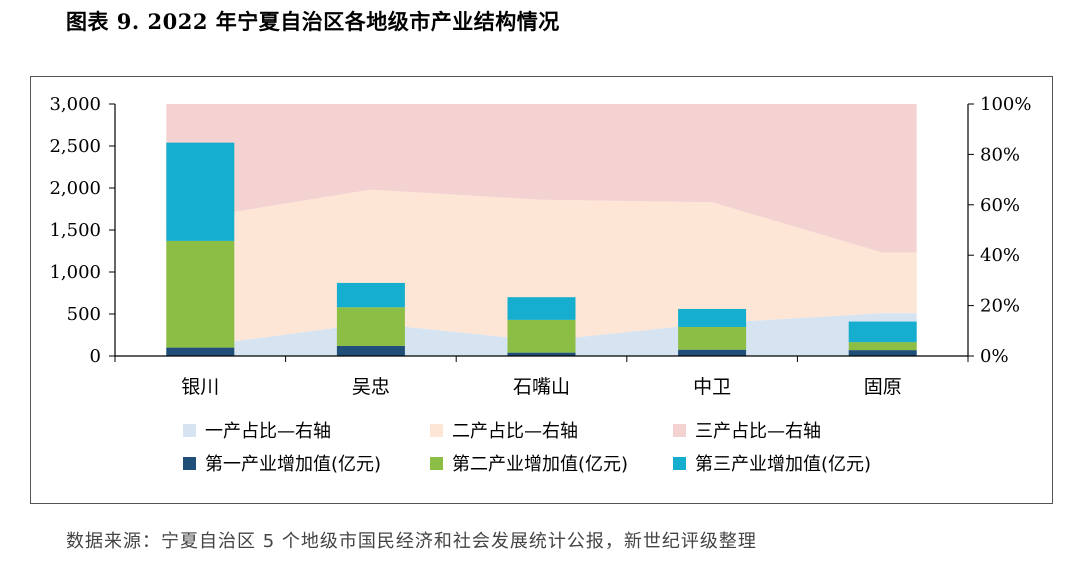 The width and height of the screenshot is (1080, 567). I want to click on left-tick-label: 1,000, so click(75, 272).